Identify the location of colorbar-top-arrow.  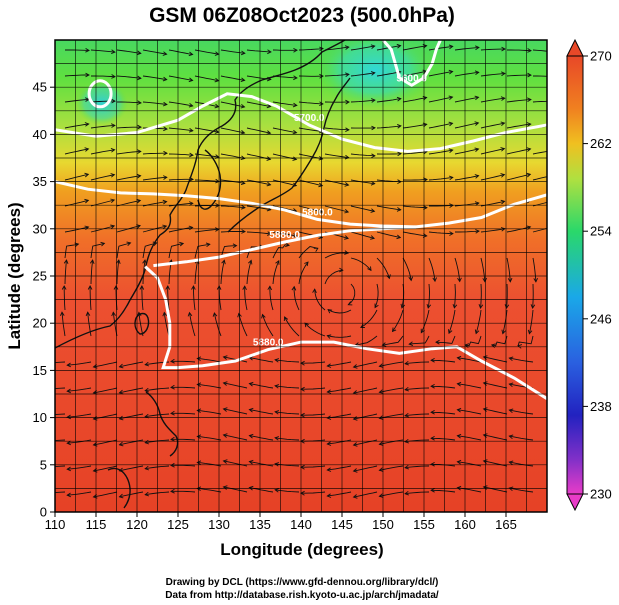
(575, 47).